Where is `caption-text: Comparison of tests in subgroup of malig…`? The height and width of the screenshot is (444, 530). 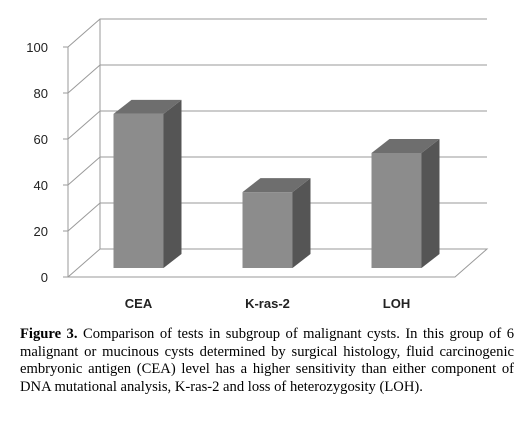 caption-text: Comparison of tests in subgroup of malig… is located at coordinates (267, 360).